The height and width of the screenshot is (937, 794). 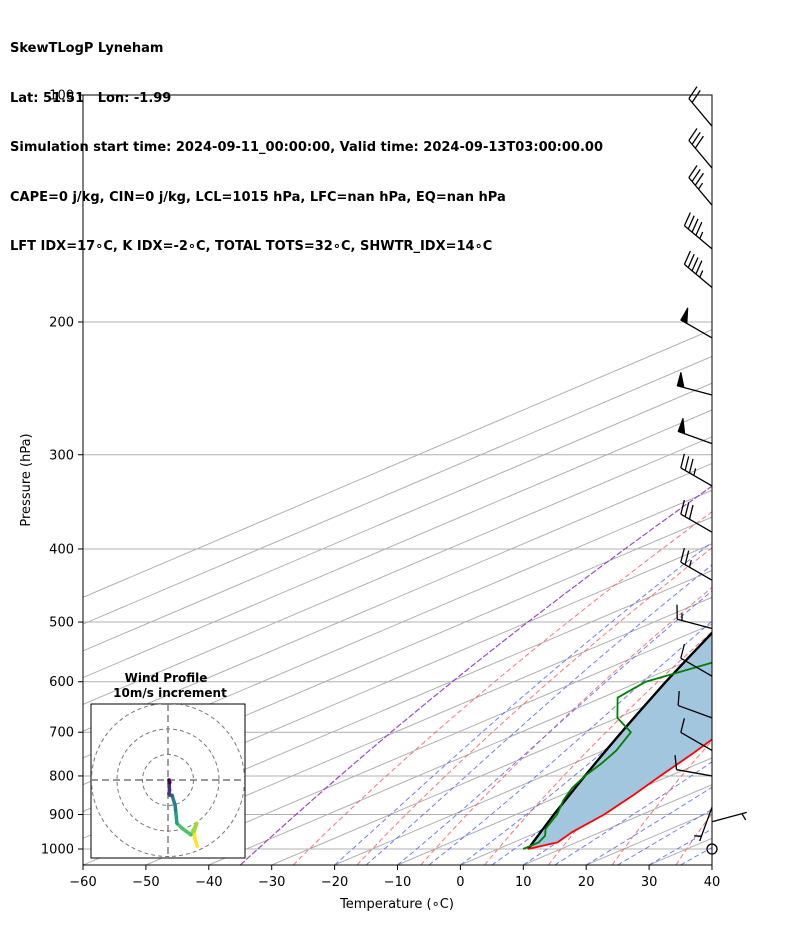 What do you see at coordinates (61, 549) in the screenshot?
I see `y-tick-label: 400` at bounding box center [61, 549].